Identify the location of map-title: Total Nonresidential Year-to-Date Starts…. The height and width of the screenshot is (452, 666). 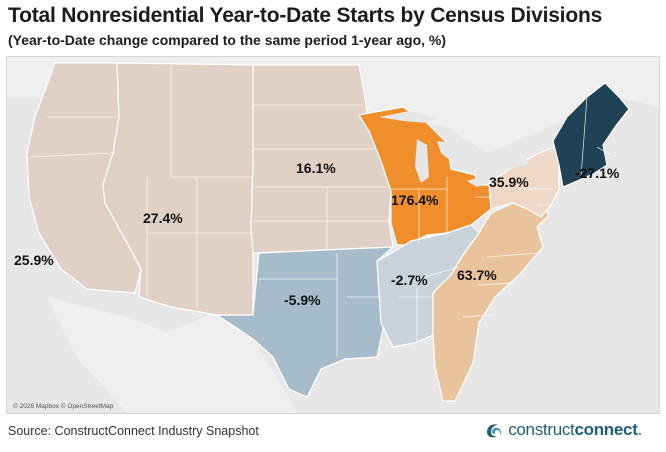
(305, 15).